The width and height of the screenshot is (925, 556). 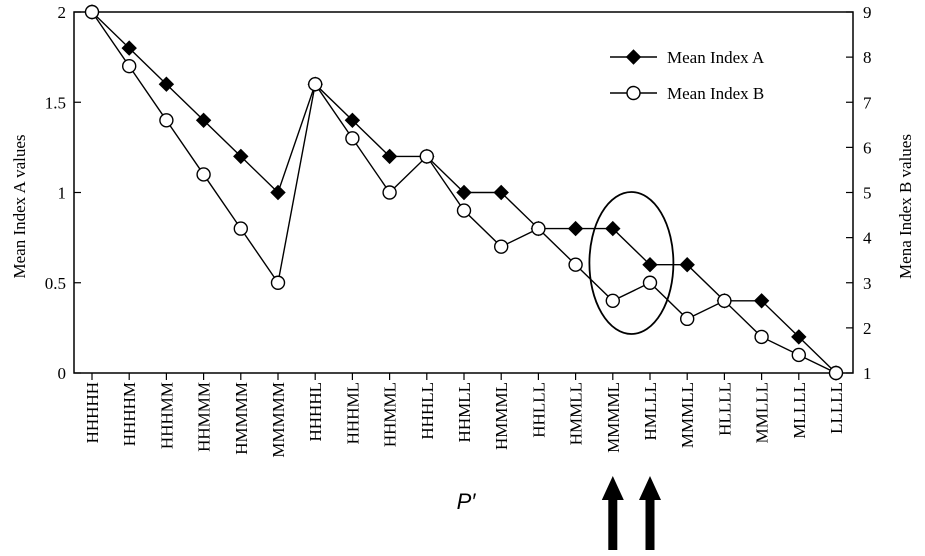 What do you see at coordinates (867, 102) in the screenshot?
I see `right-tick-label: 7` at bounding box center [867, 102].